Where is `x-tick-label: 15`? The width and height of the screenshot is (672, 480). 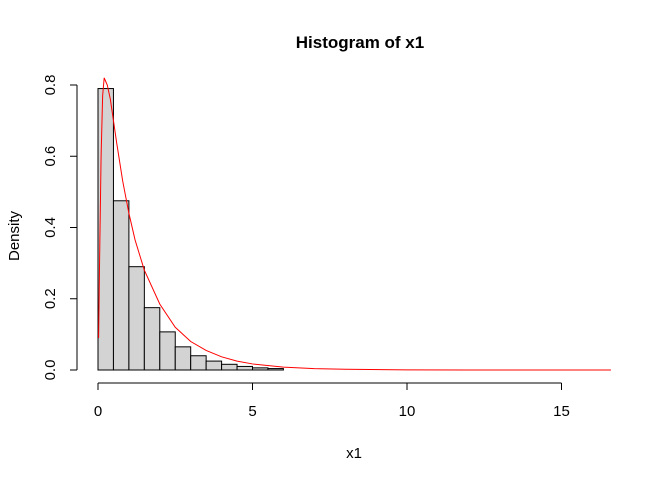
x-tick-label: 15 is located at coordinates (561, 411).